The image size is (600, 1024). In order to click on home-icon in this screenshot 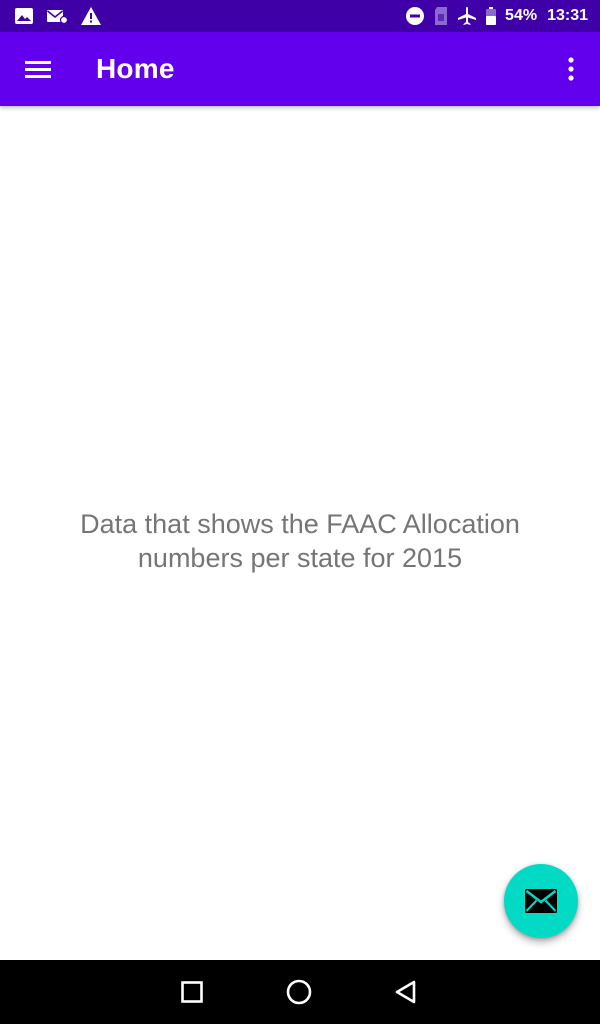, I will do `click(299, 992)`.